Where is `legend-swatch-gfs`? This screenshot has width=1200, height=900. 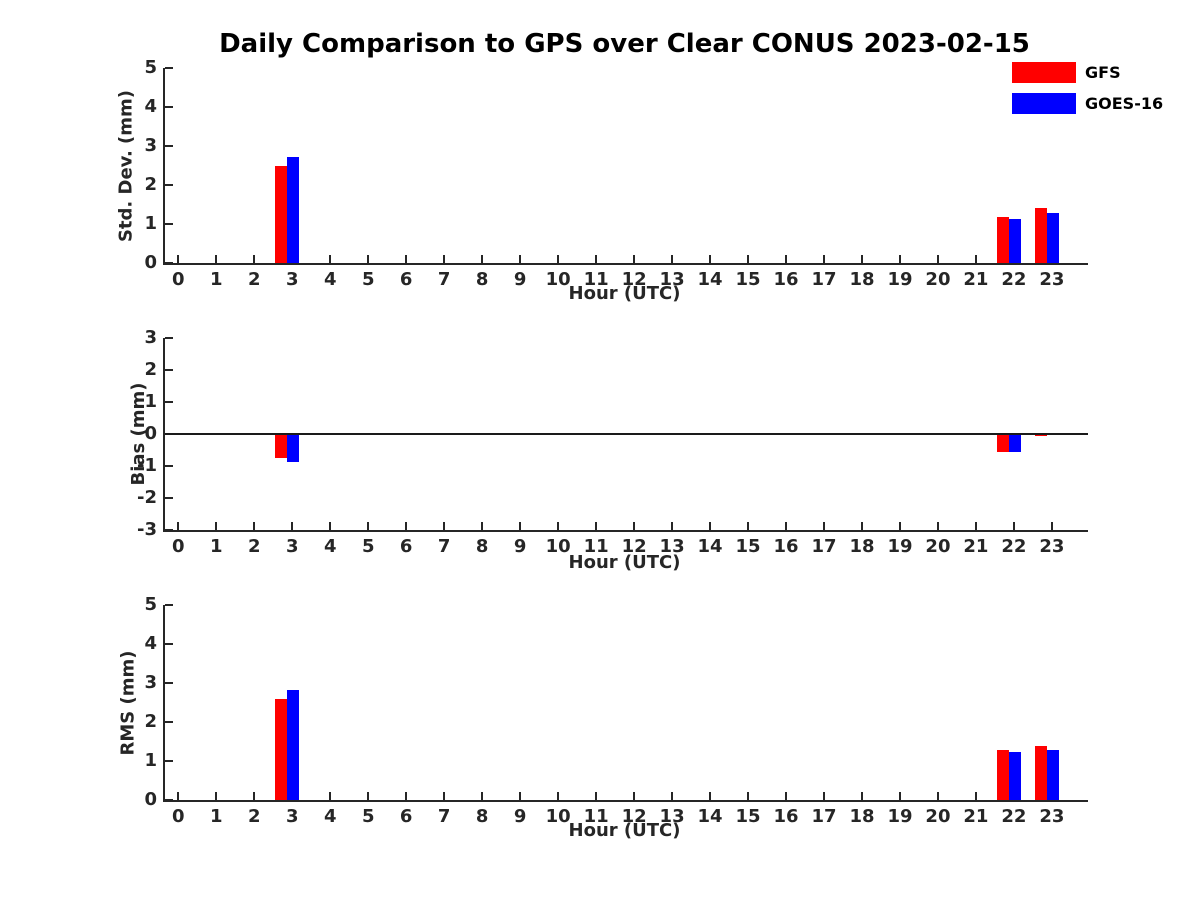
legend-swatch-gfs is located at coordinates (1044, 72).